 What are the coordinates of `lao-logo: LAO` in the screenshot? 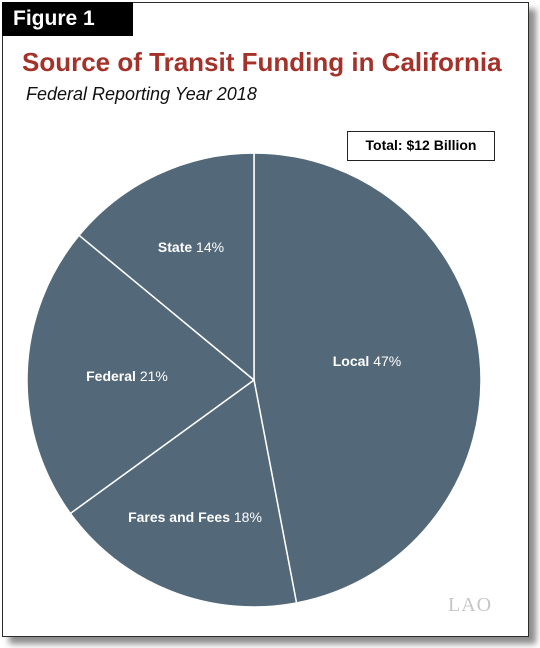 It's located at (470, 605).